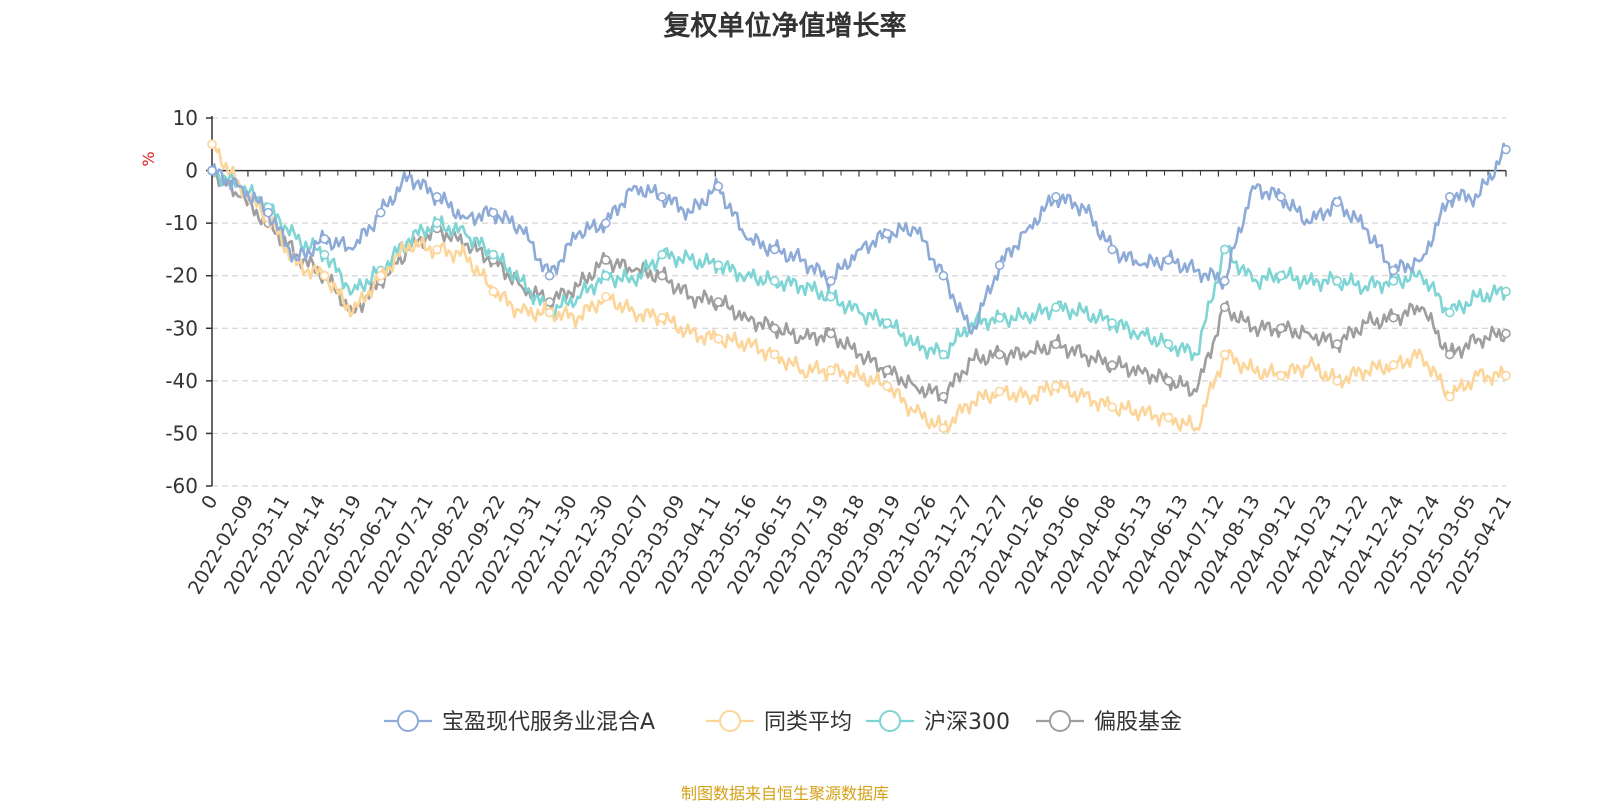 This screenshot has height=804, width=1600. I want to click on y-tick-label: 0, so click(191, 171).